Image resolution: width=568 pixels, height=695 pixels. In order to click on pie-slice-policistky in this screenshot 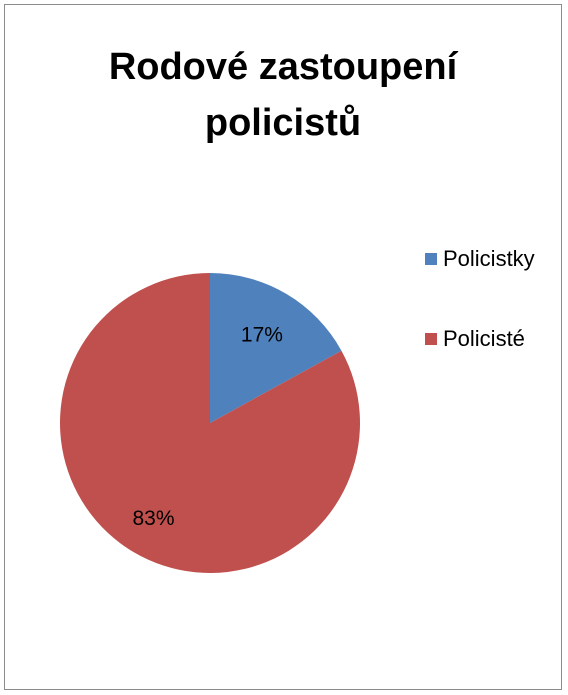, I will do `click(276, 348)`.